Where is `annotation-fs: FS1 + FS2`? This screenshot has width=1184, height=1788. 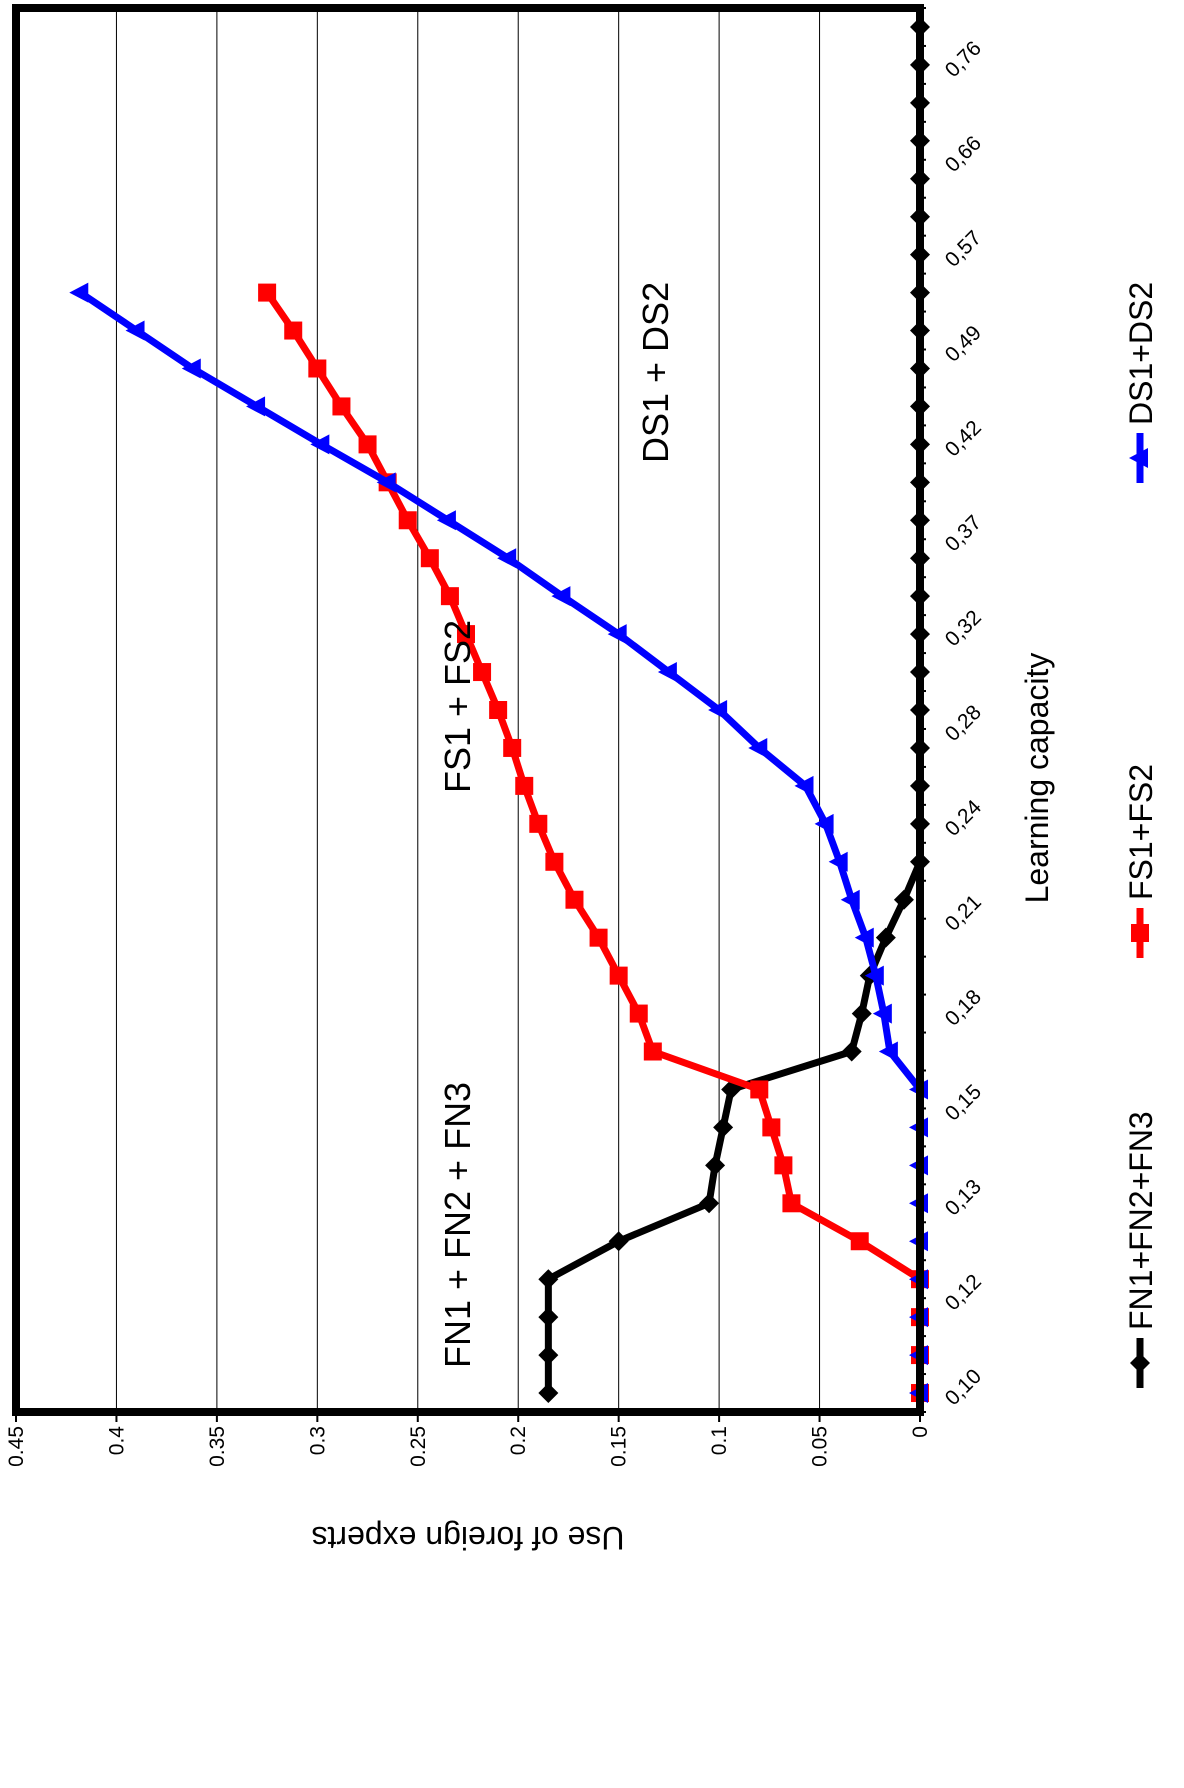
annotation-fs: FS1 + FS2 is located at coordinates (457, 706).